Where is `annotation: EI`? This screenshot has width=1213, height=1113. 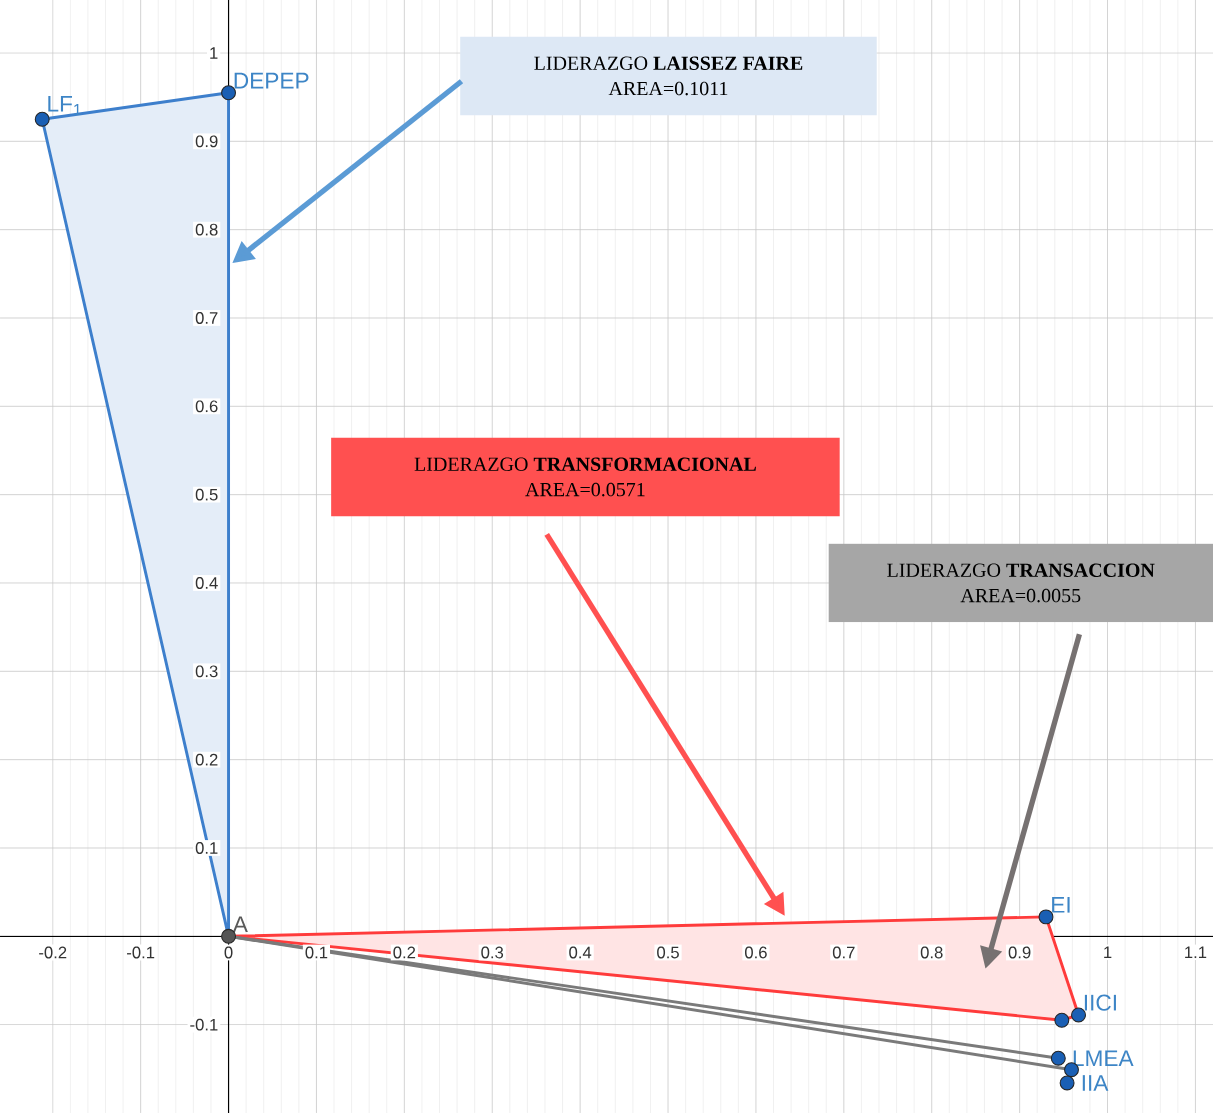
annotation: EI is located at coordinates (1061, 905).